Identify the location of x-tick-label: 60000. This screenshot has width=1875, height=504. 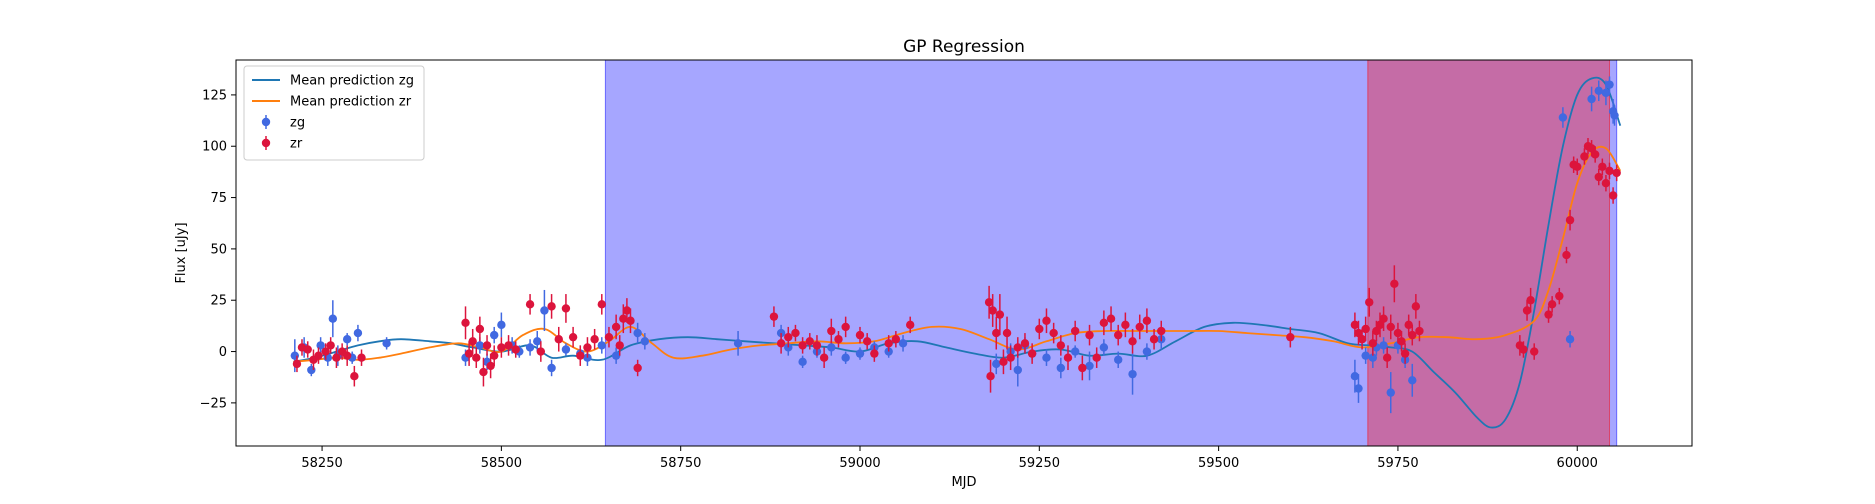
(1577, 463).